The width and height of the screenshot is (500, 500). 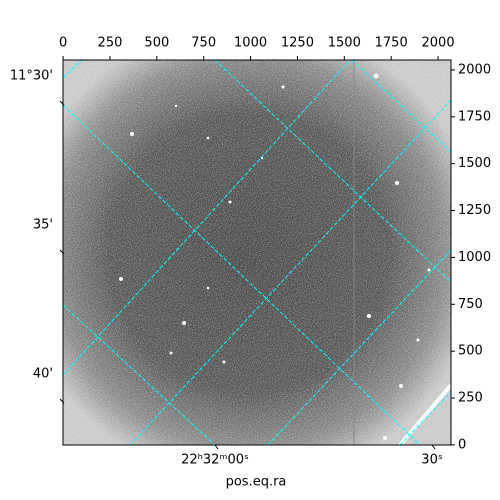 I want to click on x-tick-label: 0, so click(x=63, y=43).